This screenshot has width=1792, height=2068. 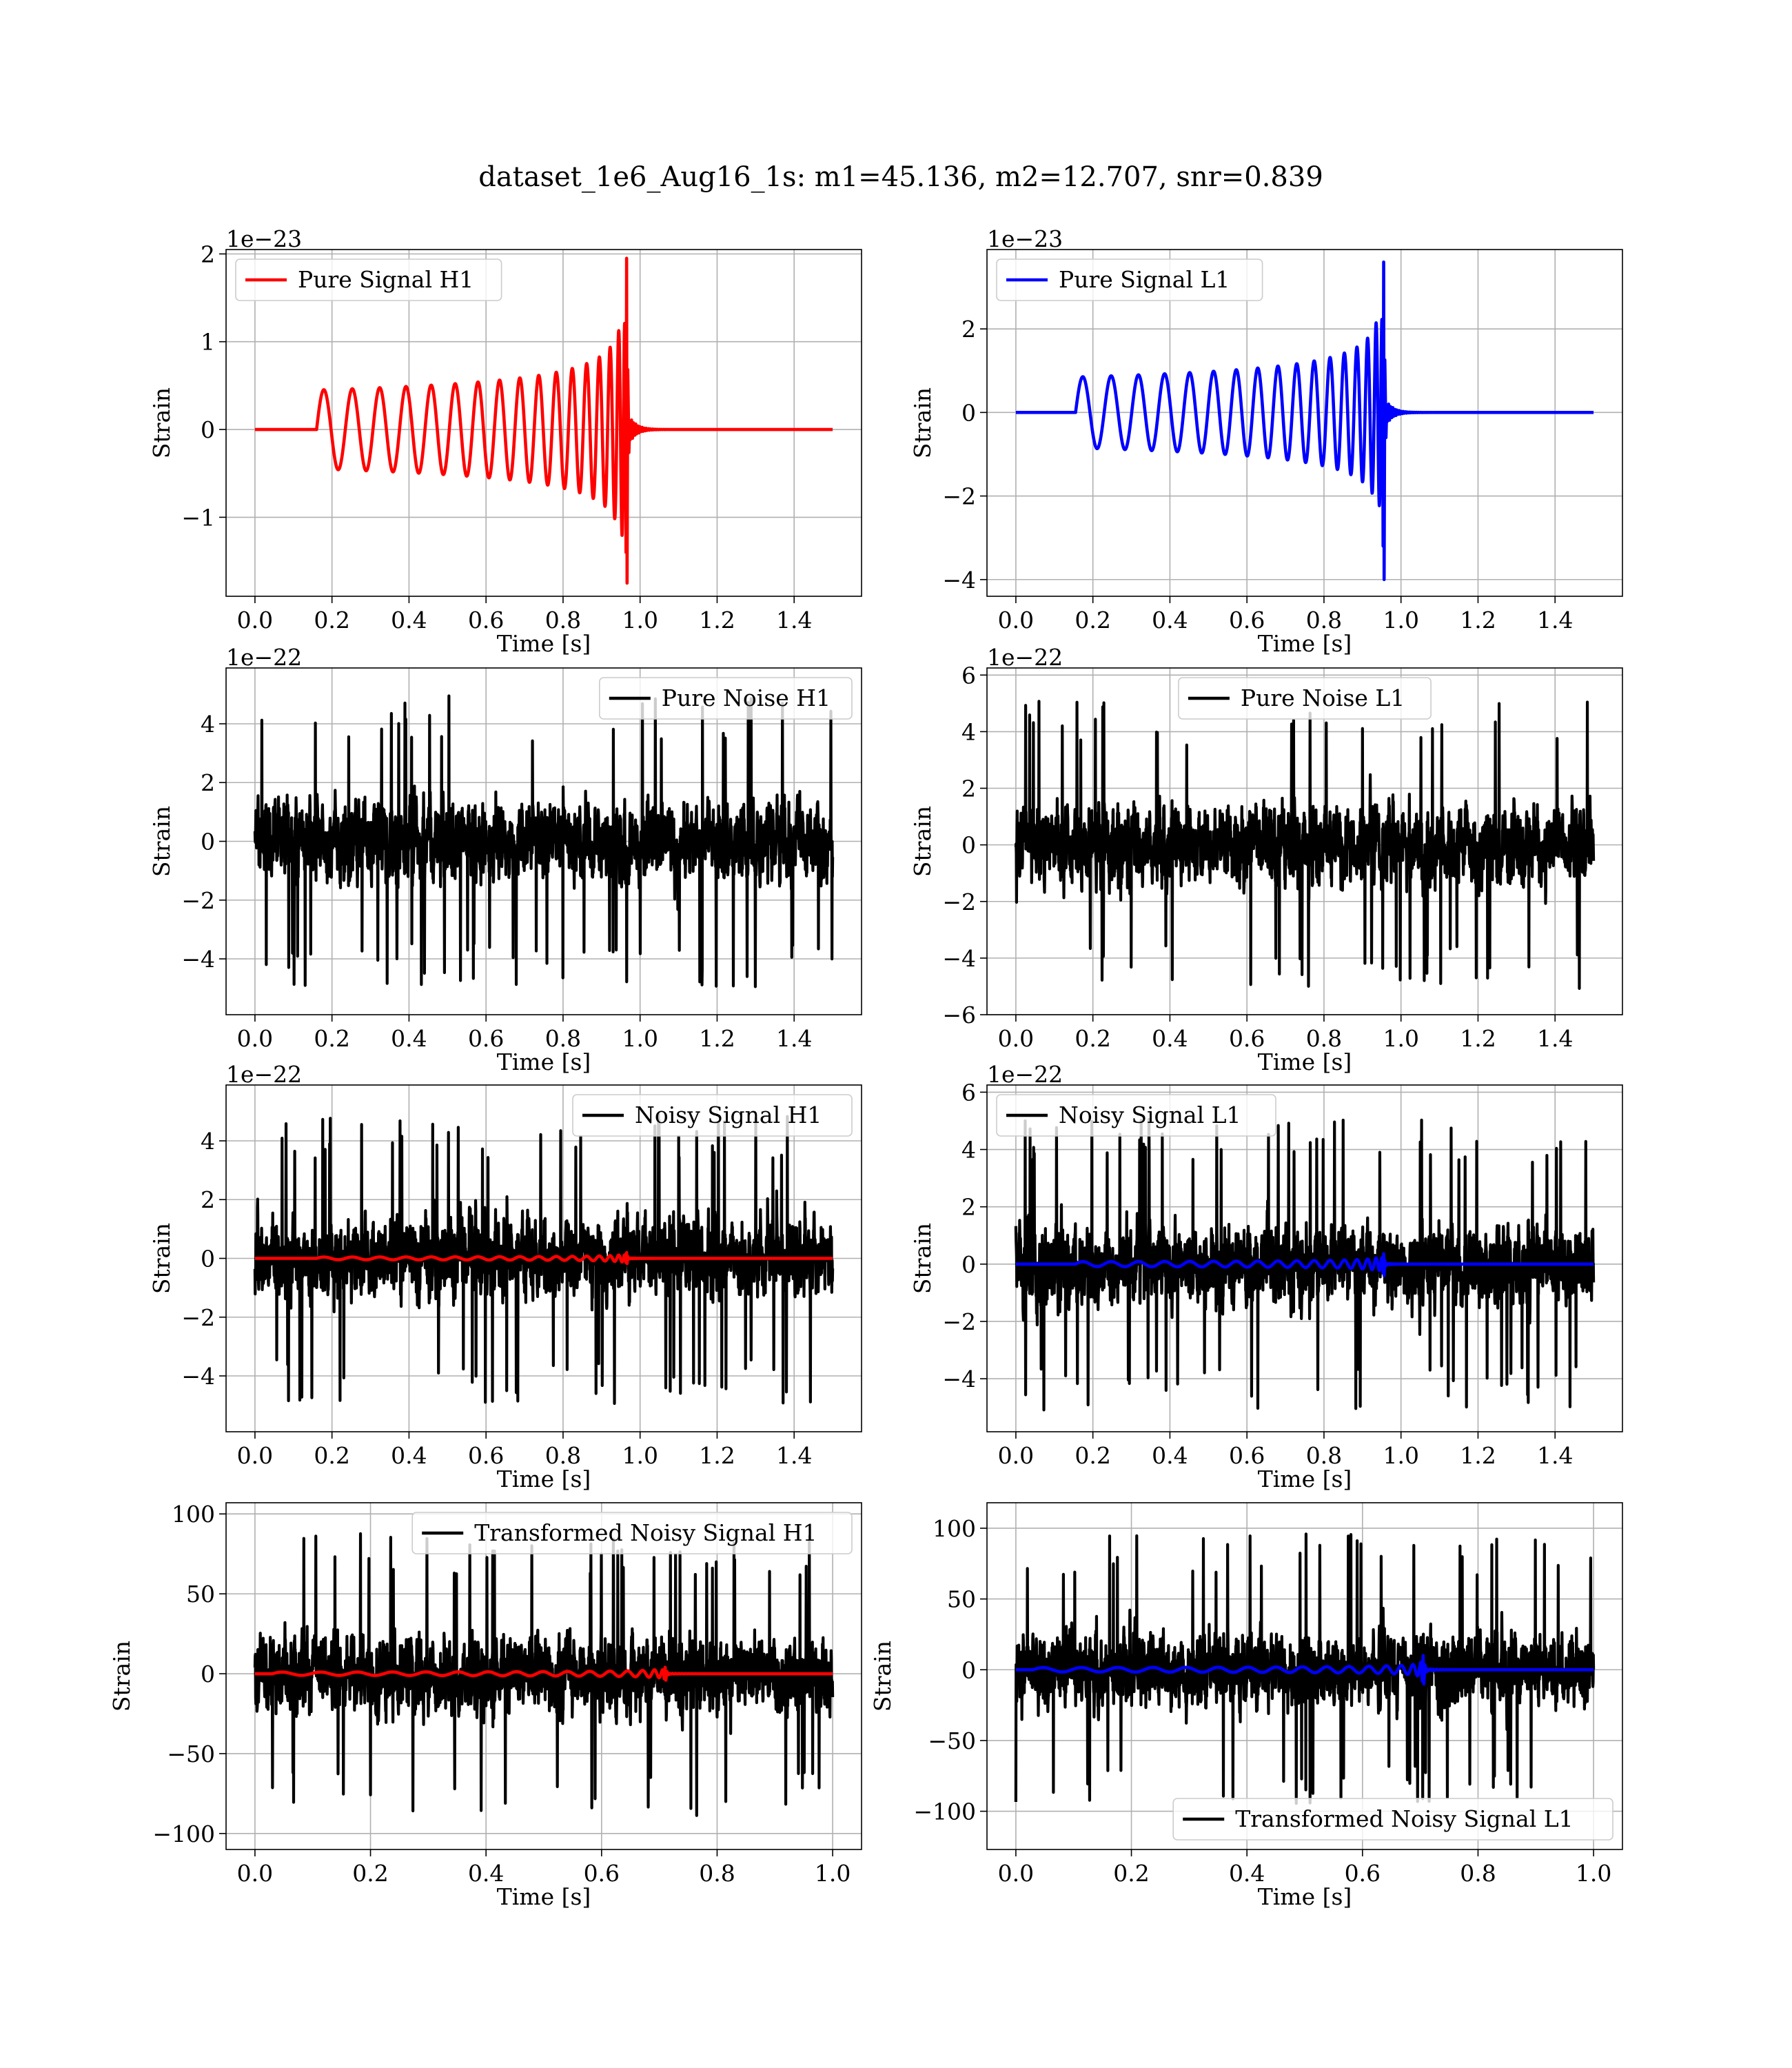 What do you see at coordinates (1404, 1818) in the screenshot?
I see `legend-label: Transformed Noisy Signal L1` at bounding box center [1404, 1818].